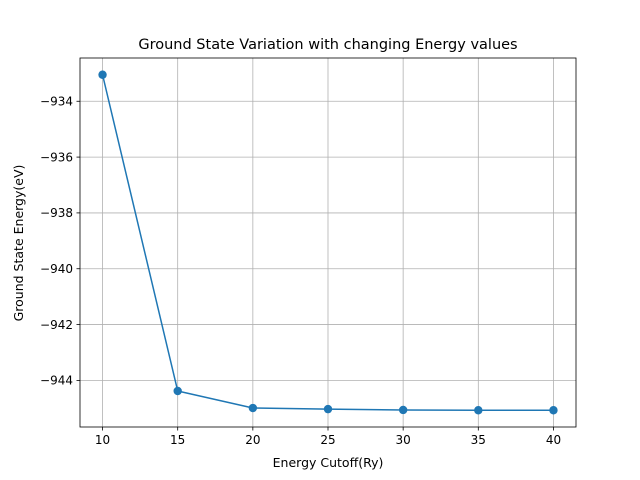  I want to click on y-tick-label: −942, so click(56, 325).